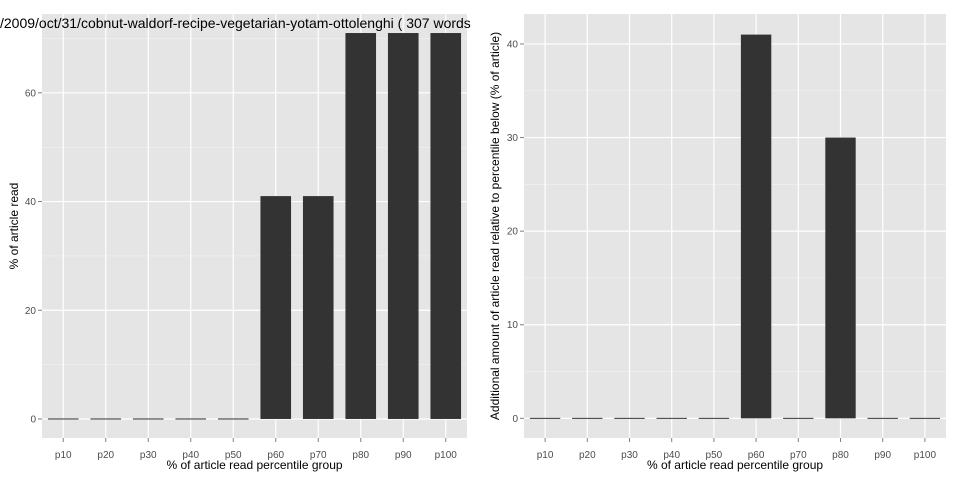  Describe the element at coordinates (513, 325) in the screenshot. I see `y-tick-label: 10` at that location.